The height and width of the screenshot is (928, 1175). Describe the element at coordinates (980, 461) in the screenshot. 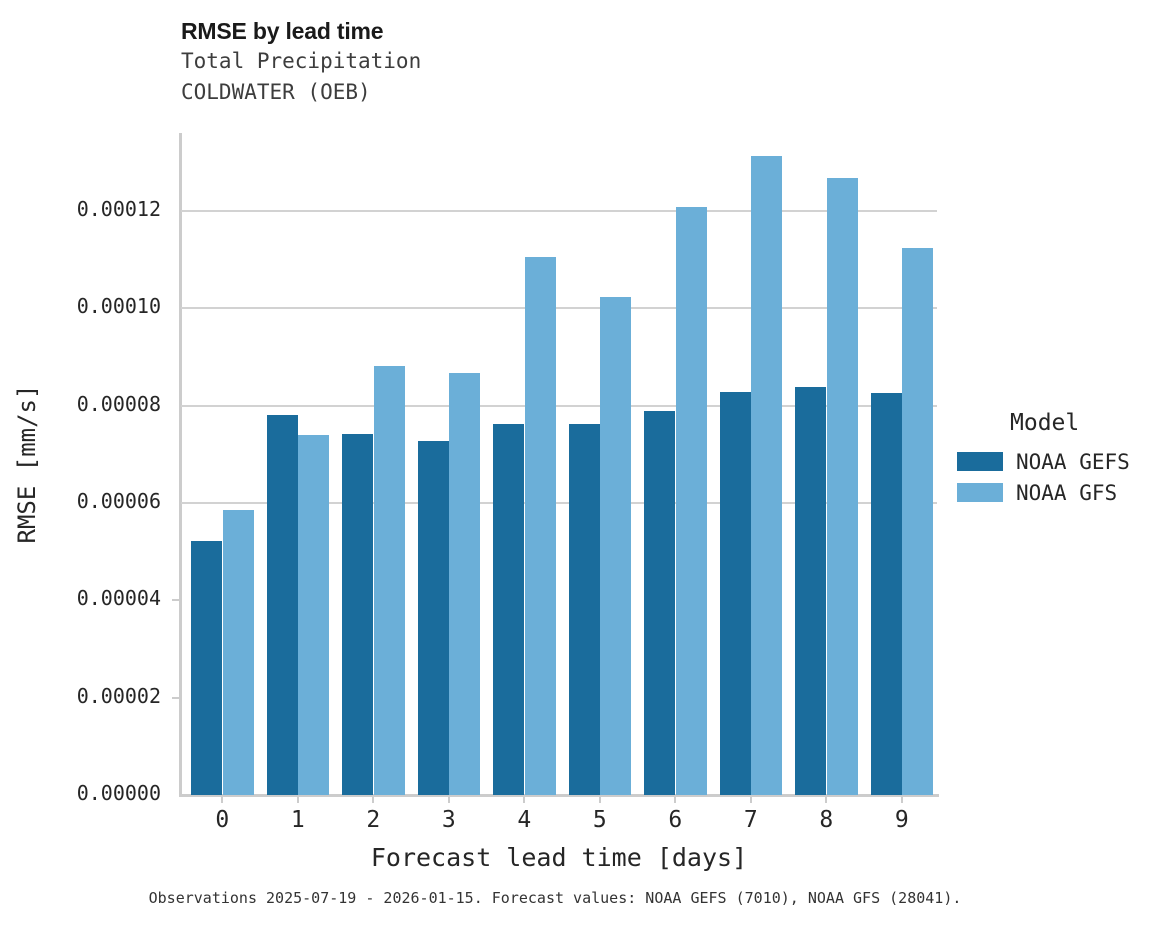

I see `legend-swatch-icon-noaa-gefs` at that location.